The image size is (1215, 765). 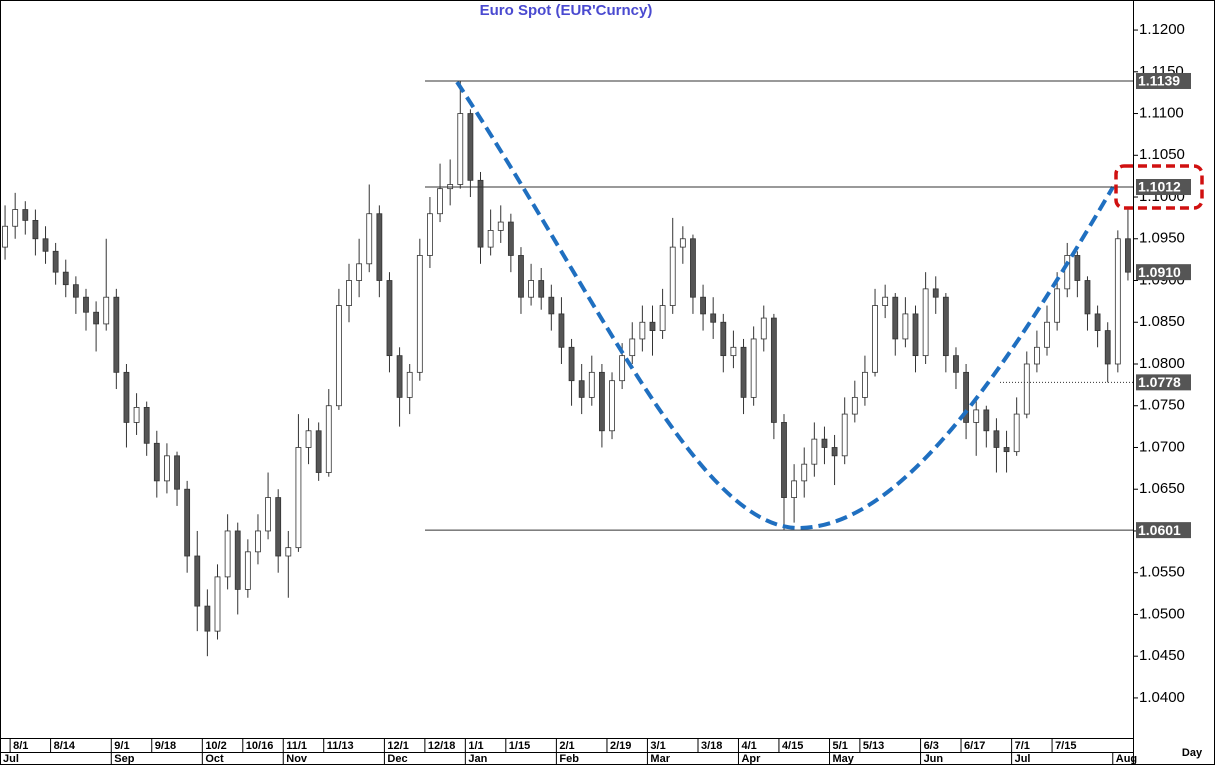 I want to click on level-label: 1.1139, so click(x=1159, y=81).